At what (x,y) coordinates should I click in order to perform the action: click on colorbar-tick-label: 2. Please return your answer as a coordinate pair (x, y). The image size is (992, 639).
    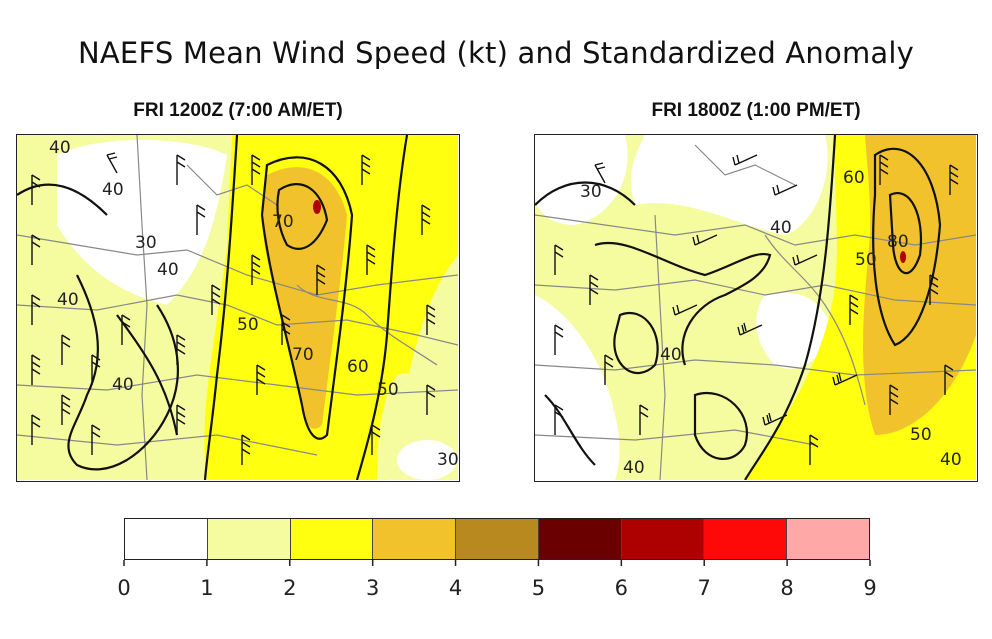
    Looking at the image, I should click on (289, 588).